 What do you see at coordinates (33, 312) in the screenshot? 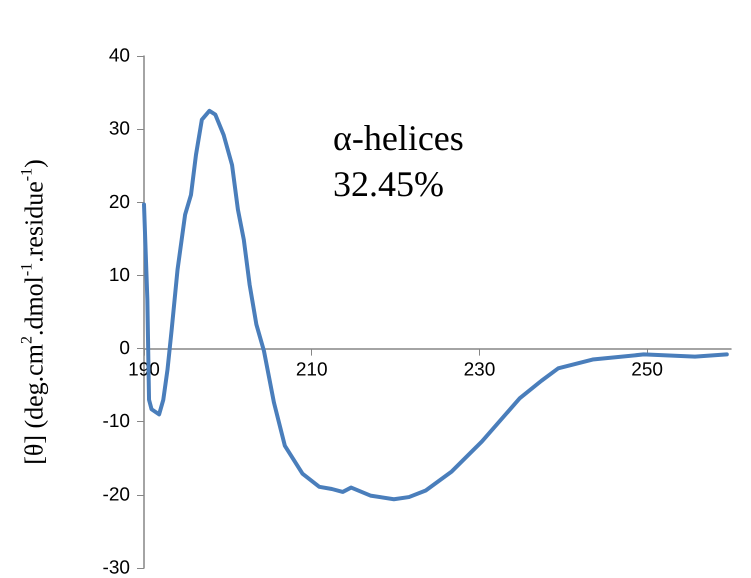
I see `y-axis-title: [θ] (deg.cm2.dmol-1.residue-1)` at bounding box center [33, 312].